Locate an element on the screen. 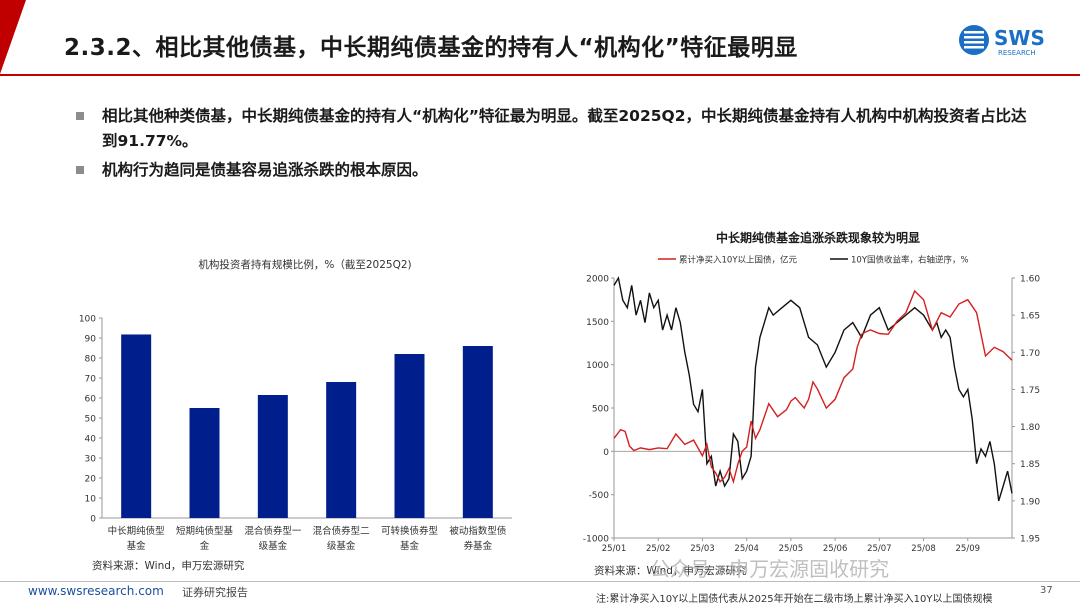 The width and height of the screenshot is (1080, 608). bar-y-tick-label: 70 is located at coordinates (91, 380).